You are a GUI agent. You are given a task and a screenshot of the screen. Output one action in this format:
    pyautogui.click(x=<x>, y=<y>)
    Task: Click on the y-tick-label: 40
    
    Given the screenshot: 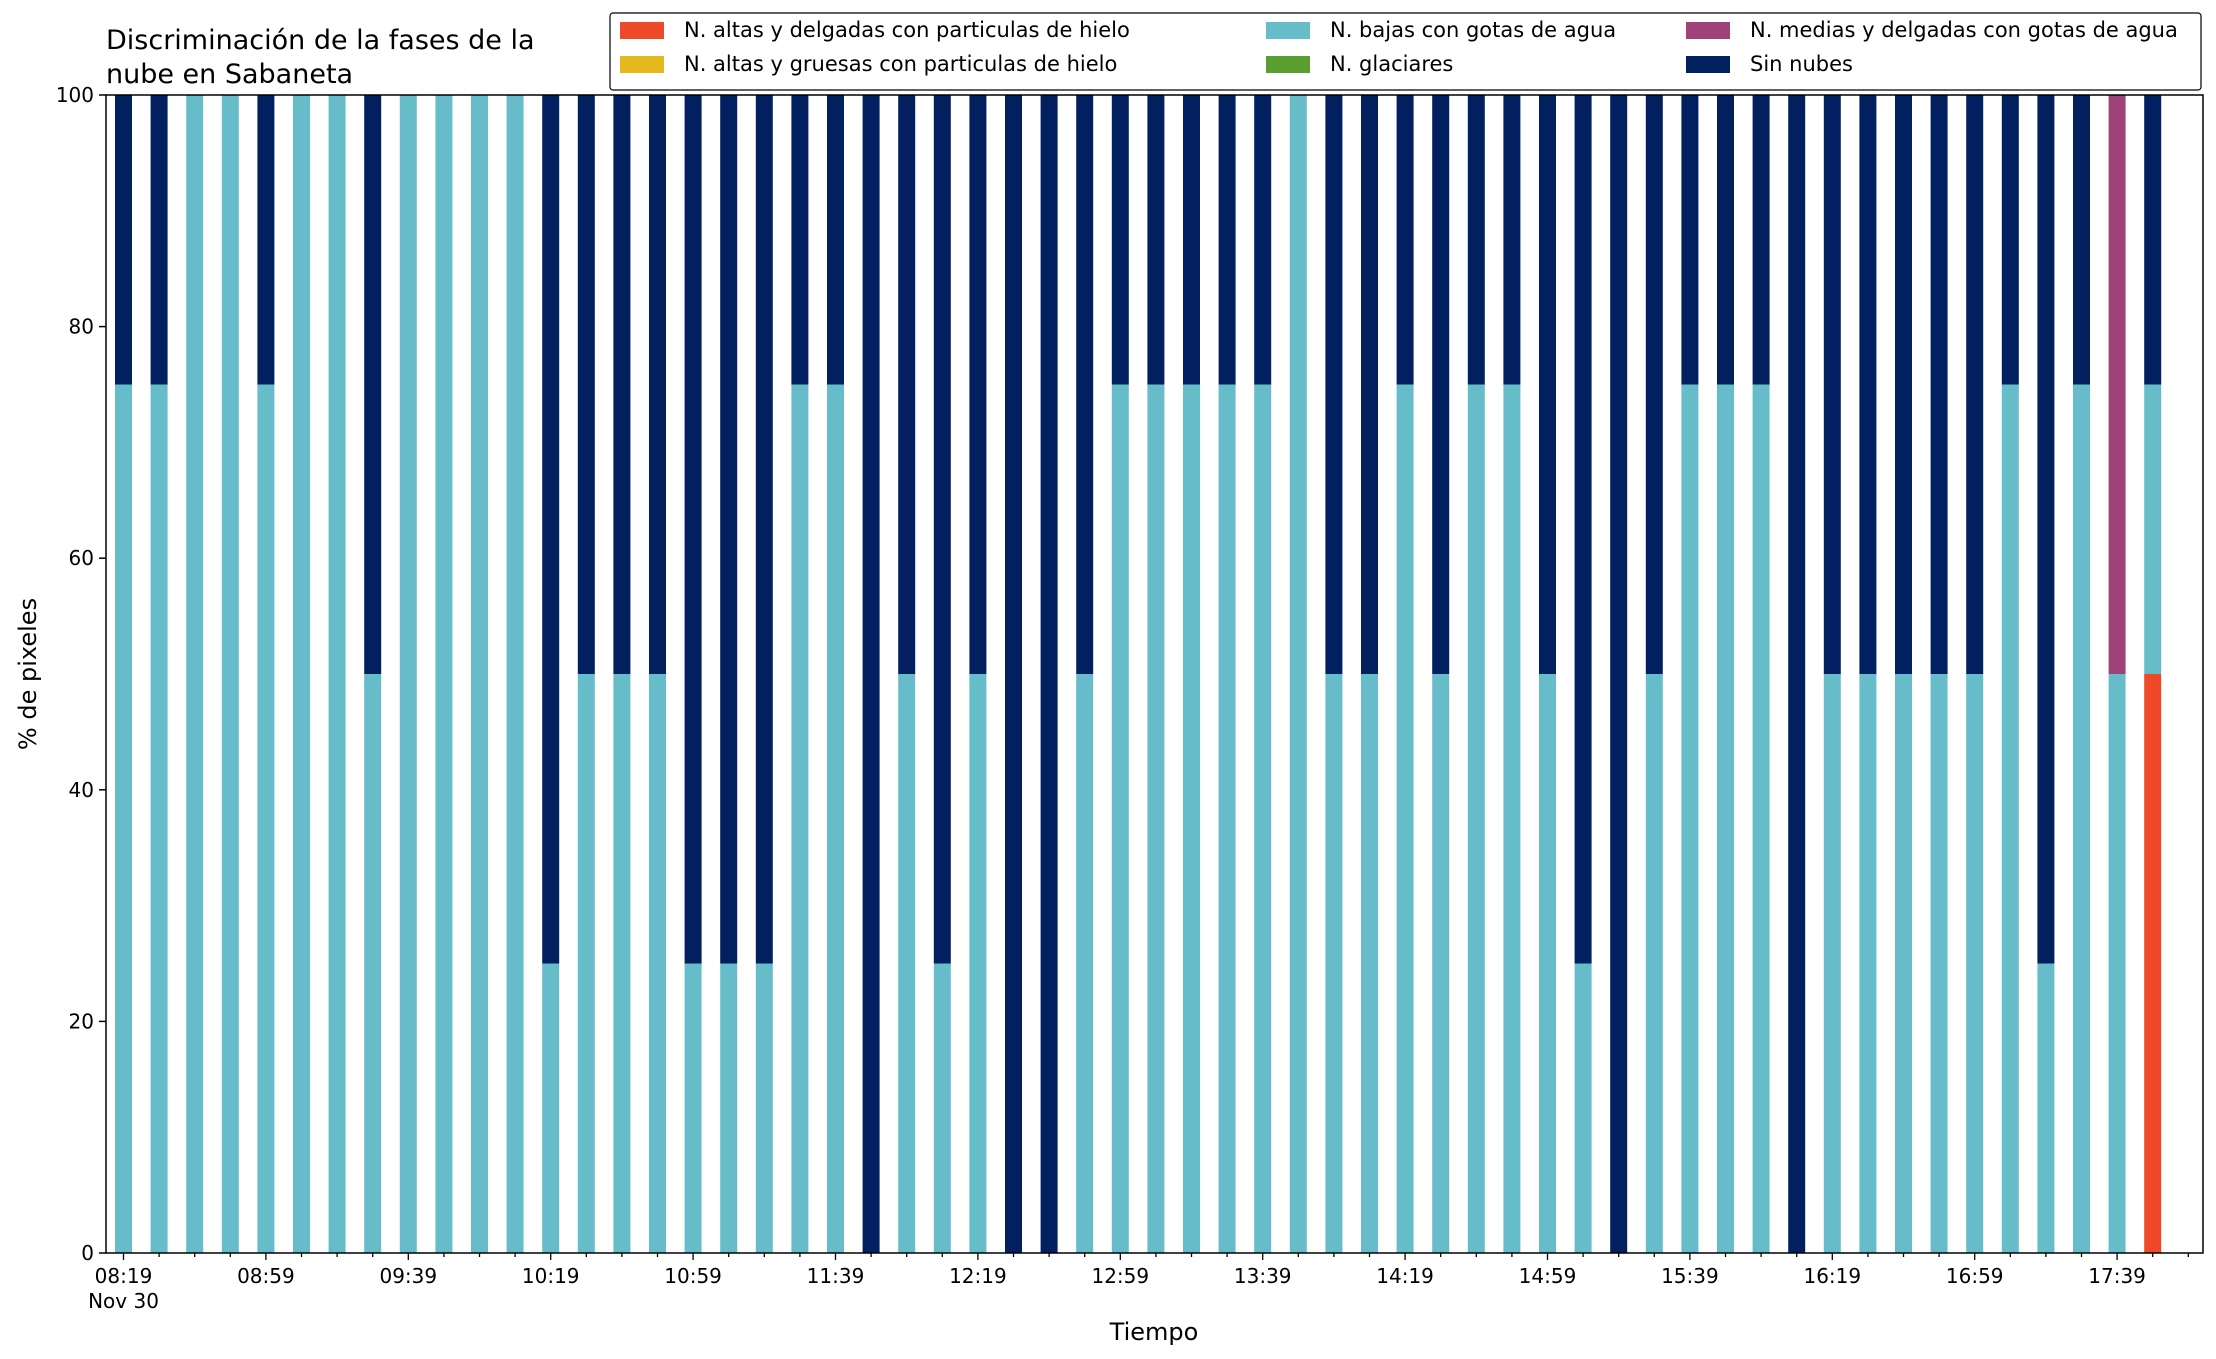 What is the action you would take?
    pyautogui.click(x=81, y=790)
    